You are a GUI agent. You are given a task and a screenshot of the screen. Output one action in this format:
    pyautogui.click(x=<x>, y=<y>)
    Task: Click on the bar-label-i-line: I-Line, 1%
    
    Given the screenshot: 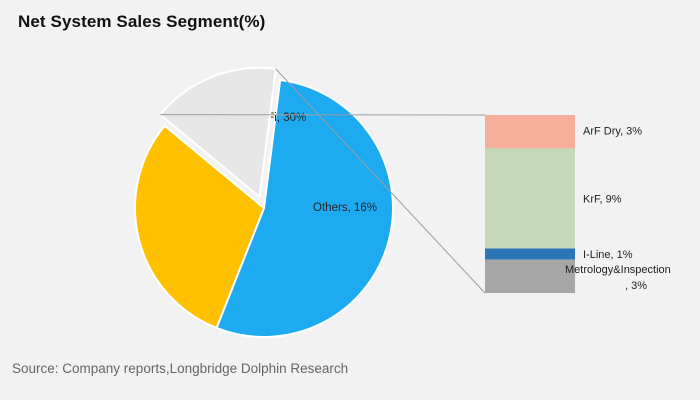 What is the action you would take?
    pyautogui.click(x=608, y=255)
    